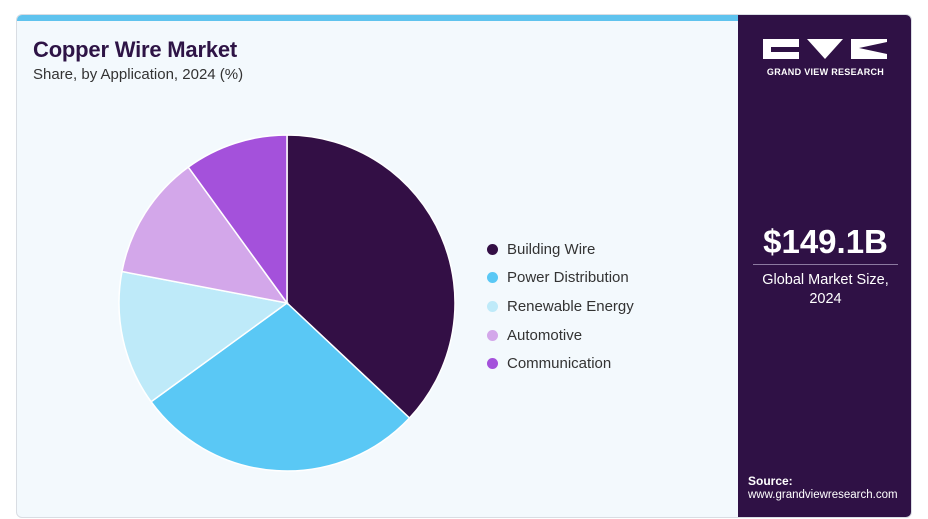 Image resolution: width=928 pixels, height=519 pixels. I want to click on pie-slice-renewable-energy, so click(203, 336).